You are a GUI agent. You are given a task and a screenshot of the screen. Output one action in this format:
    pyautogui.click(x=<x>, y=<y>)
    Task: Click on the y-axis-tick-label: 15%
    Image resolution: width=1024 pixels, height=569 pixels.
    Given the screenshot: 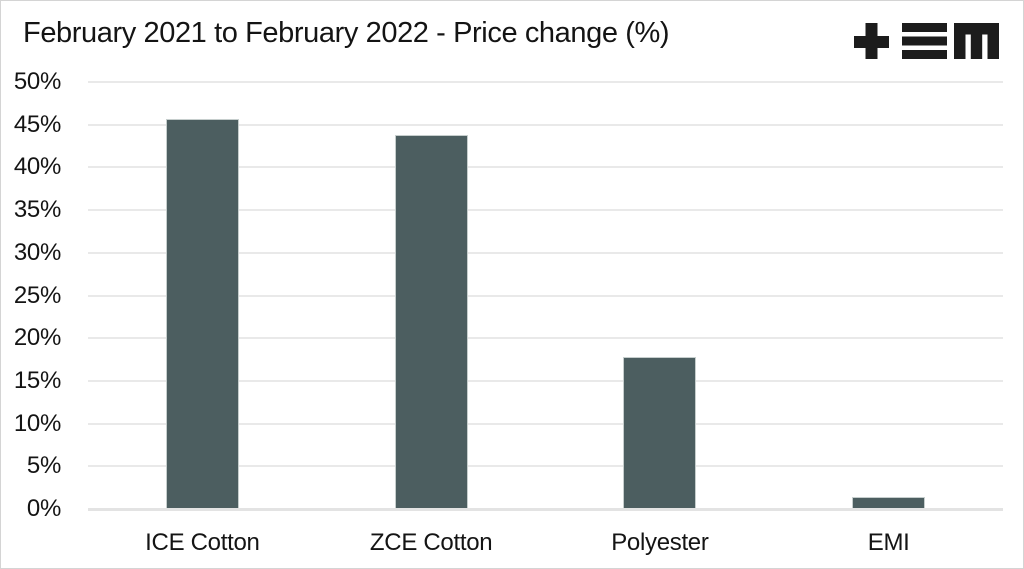 What is the action you would take?
    pyautogui.click(x=37, y=380)
    